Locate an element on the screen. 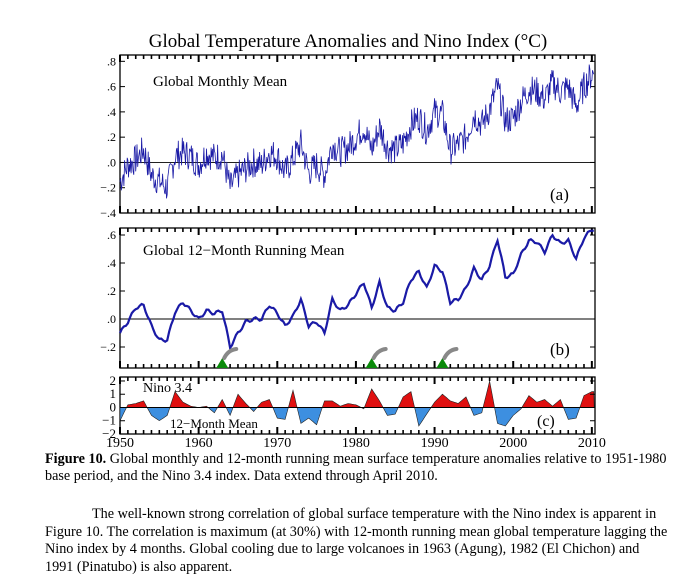 Image resolution: width=680 pixels, height=580 pixels. x-tick-label: 1970 is located at coordinates (277, 443).